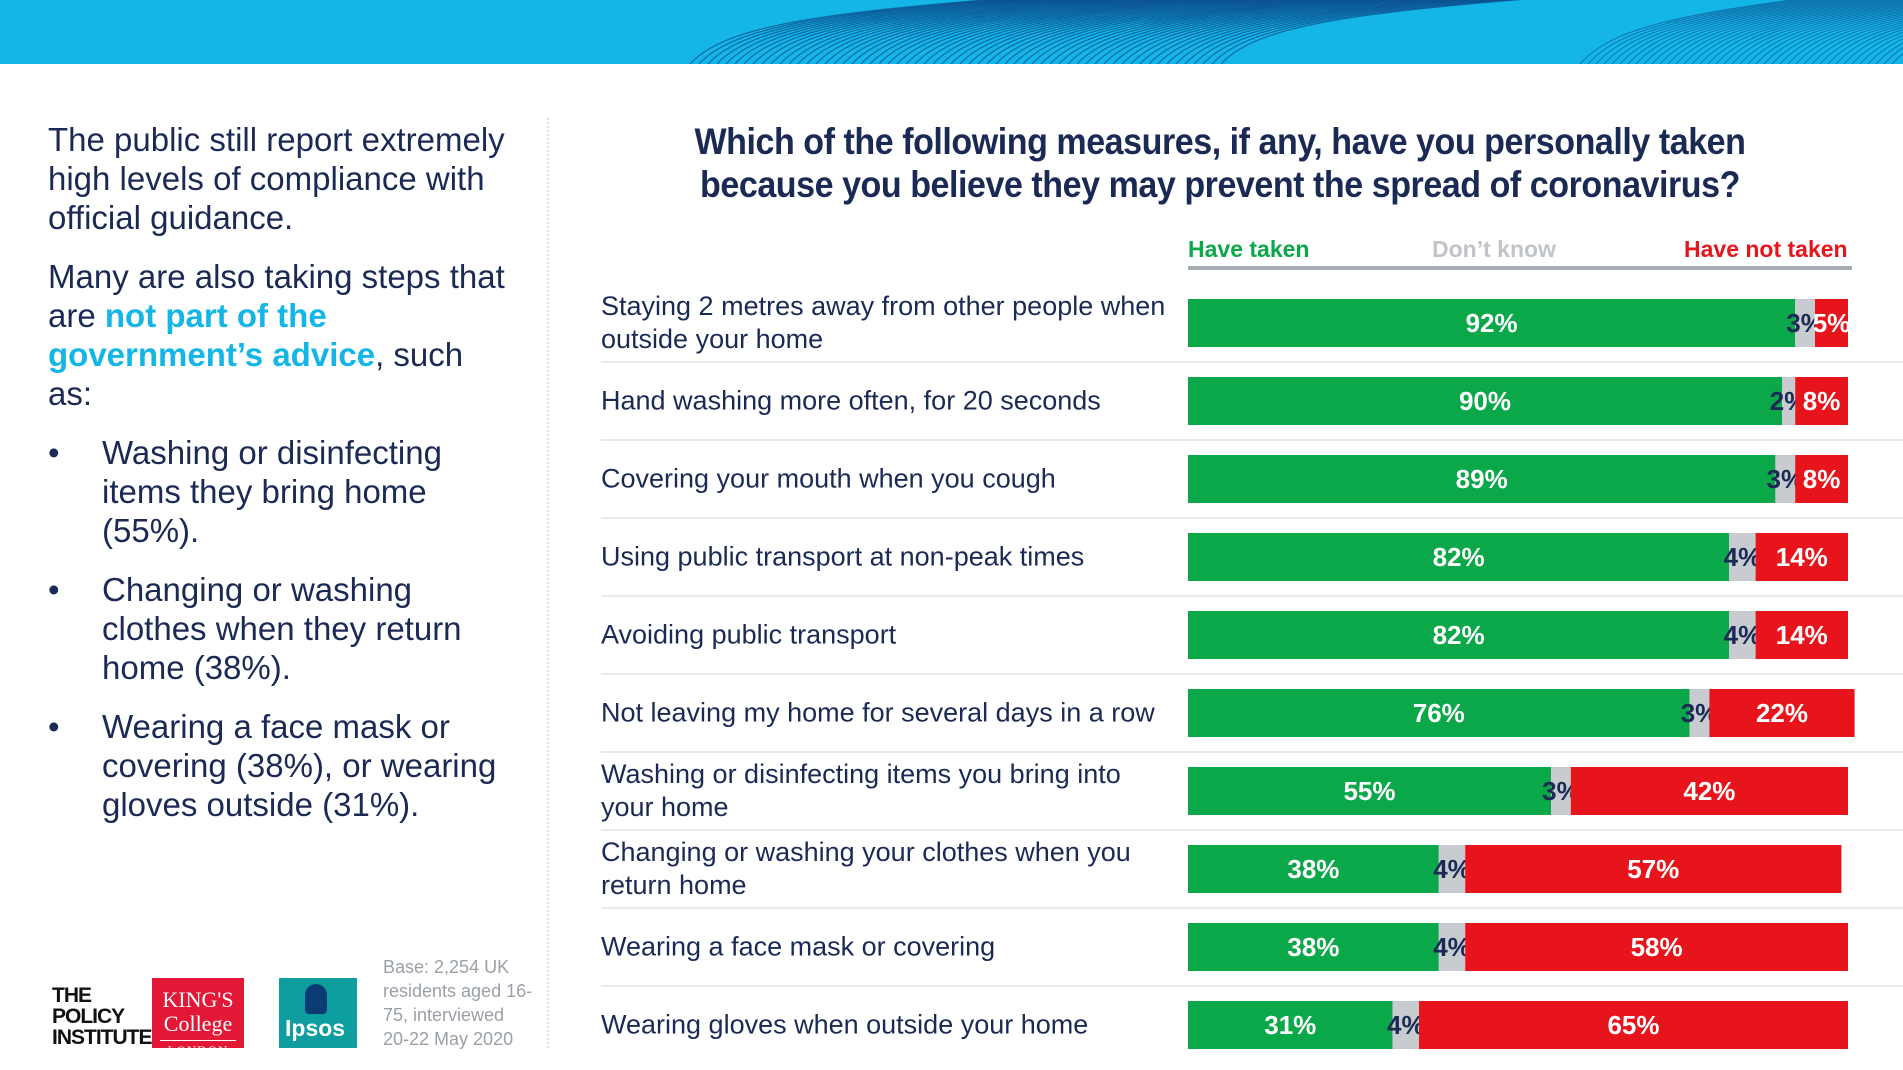 Image resolution: width=1903 pixels, height=1070 pixels. I want to click on data-label-have-not-taken: 65%, so click(1633, 1025).